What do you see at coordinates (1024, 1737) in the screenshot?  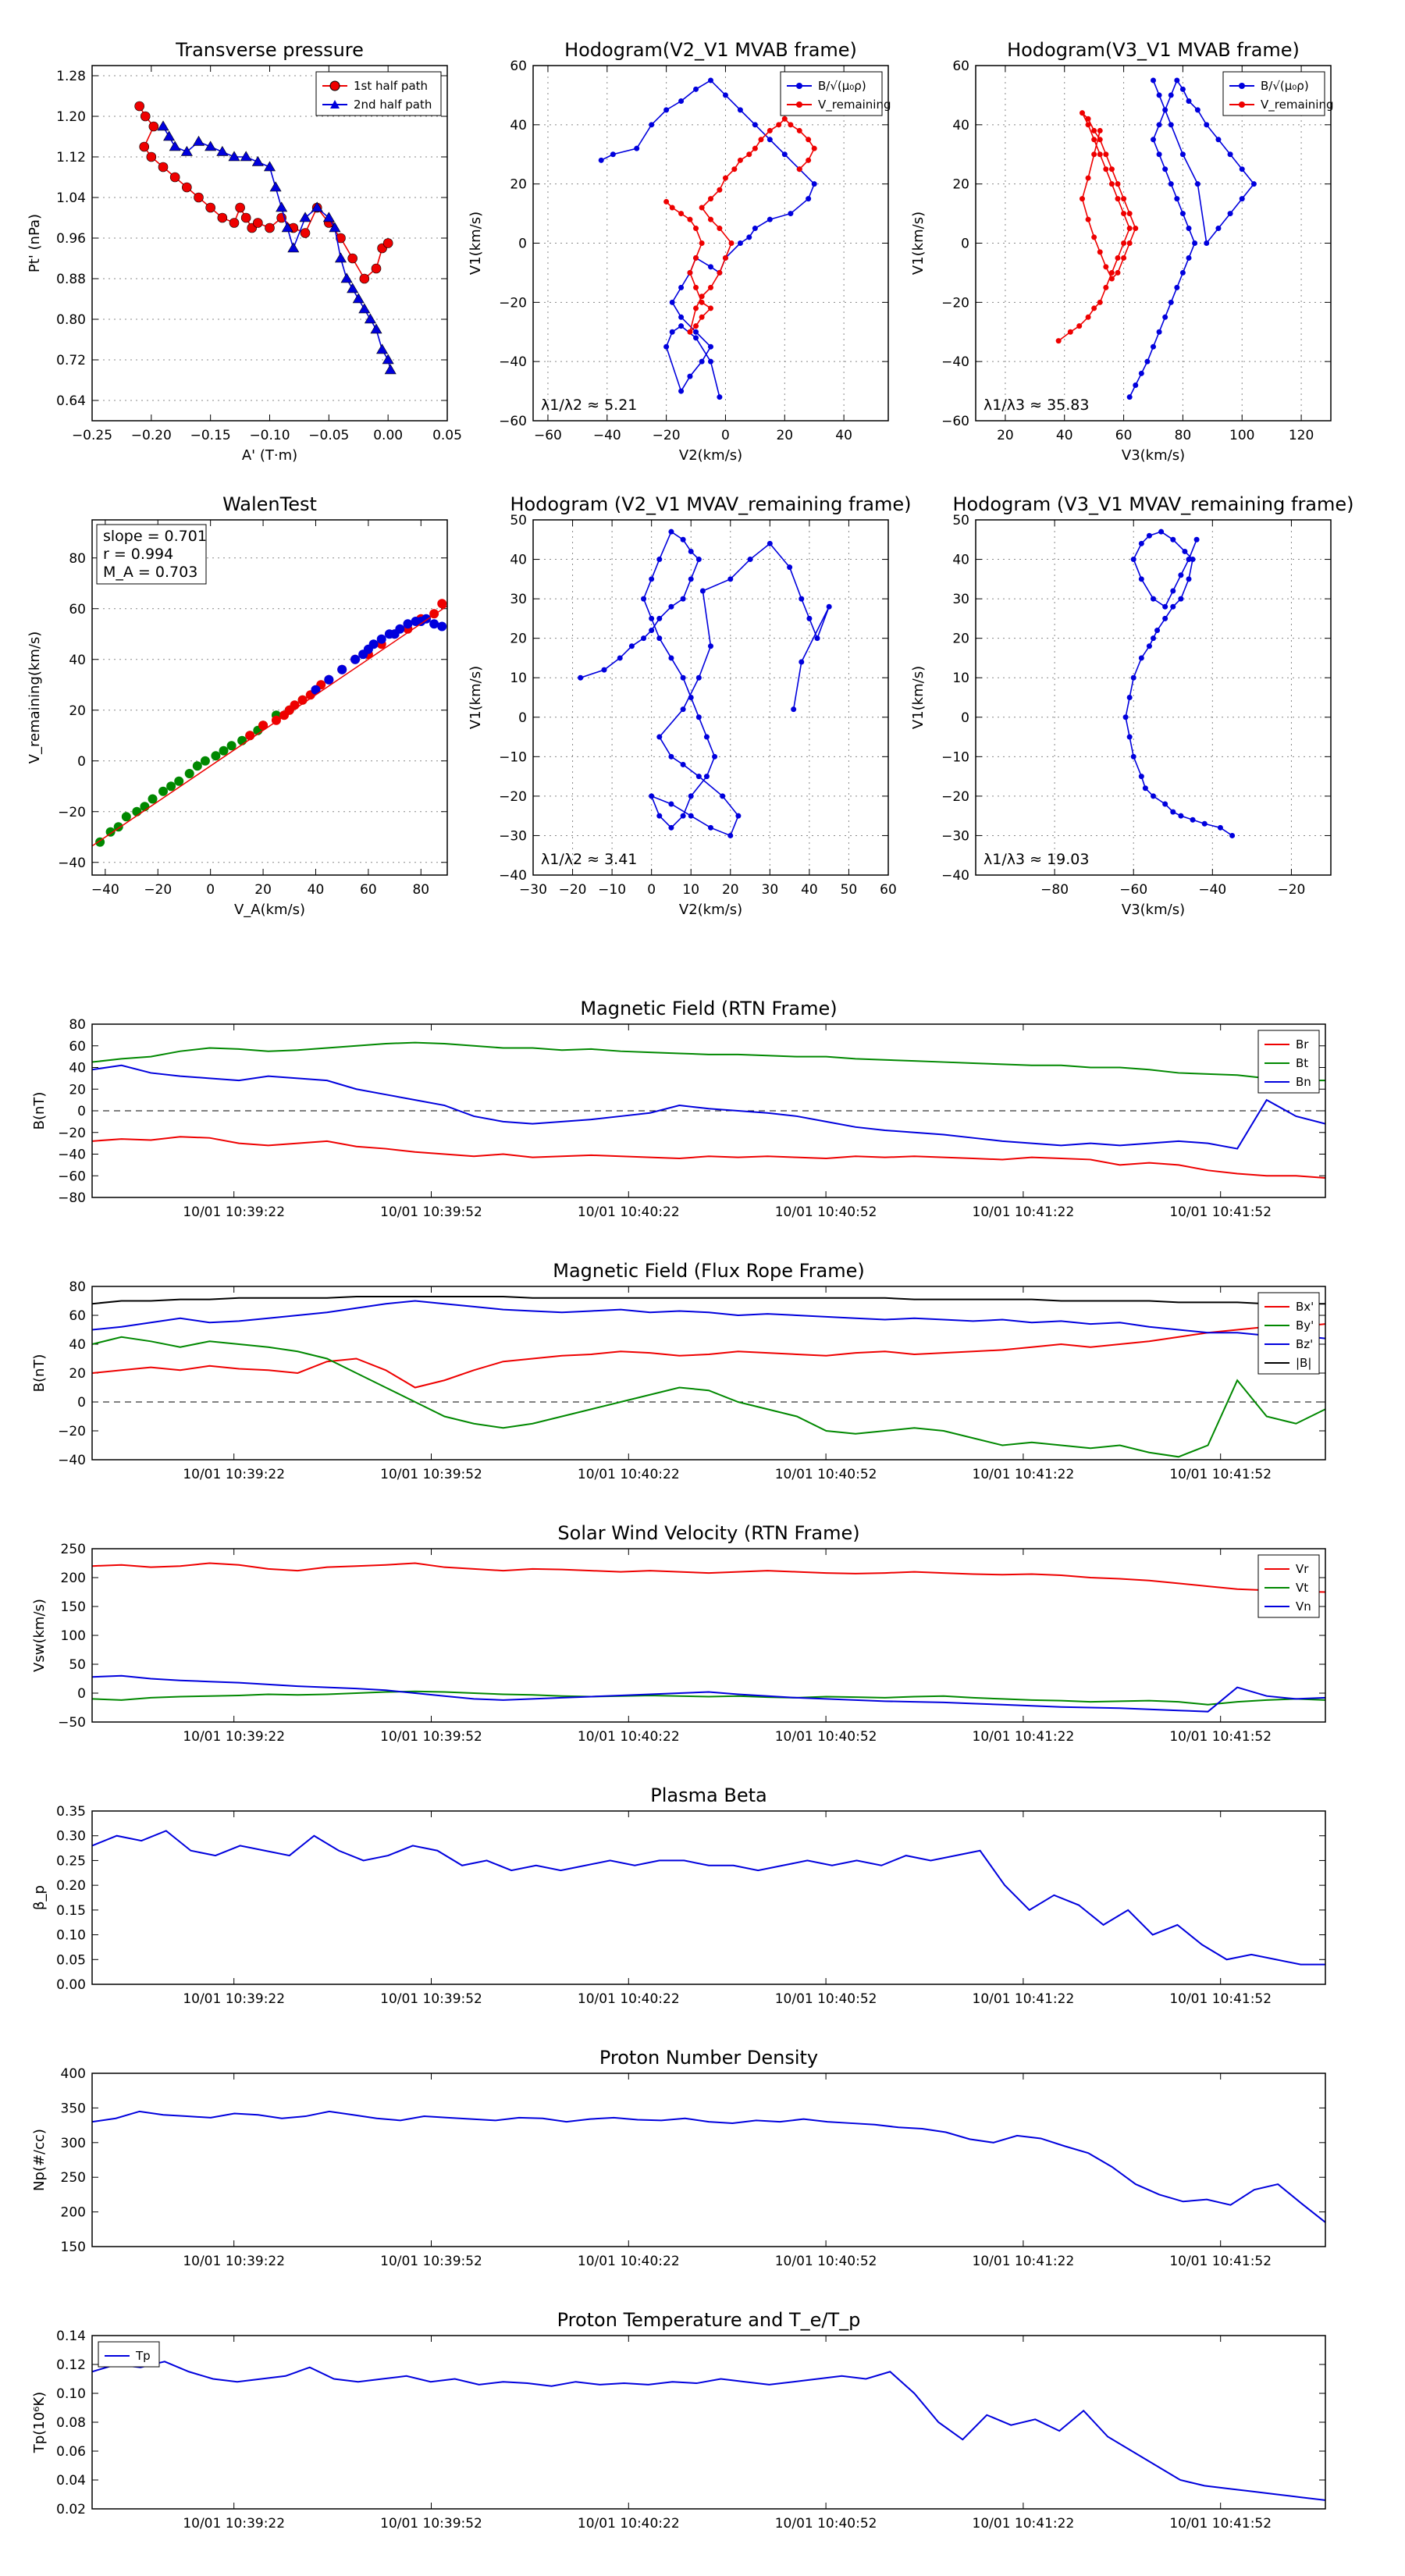 I see `x-tick-label: 10/01 10:41:22` at bounding box center [1024, 1737].